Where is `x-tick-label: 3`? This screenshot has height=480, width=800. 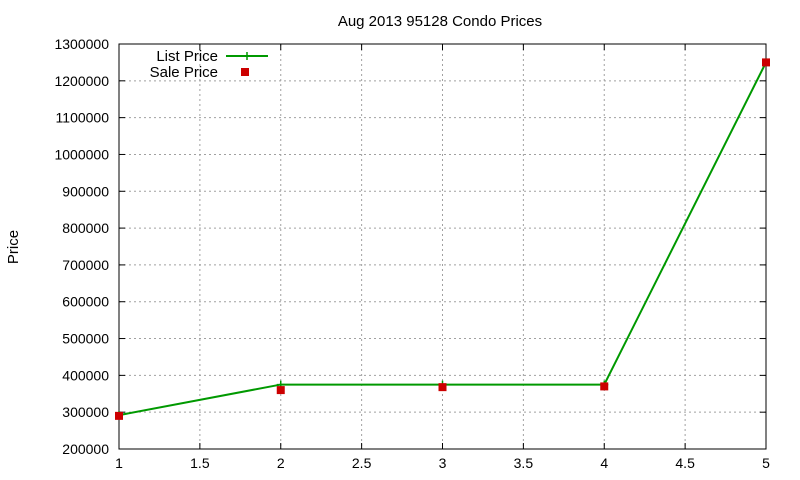 x-tick-label: 3 is located at coordinates (443, 463).